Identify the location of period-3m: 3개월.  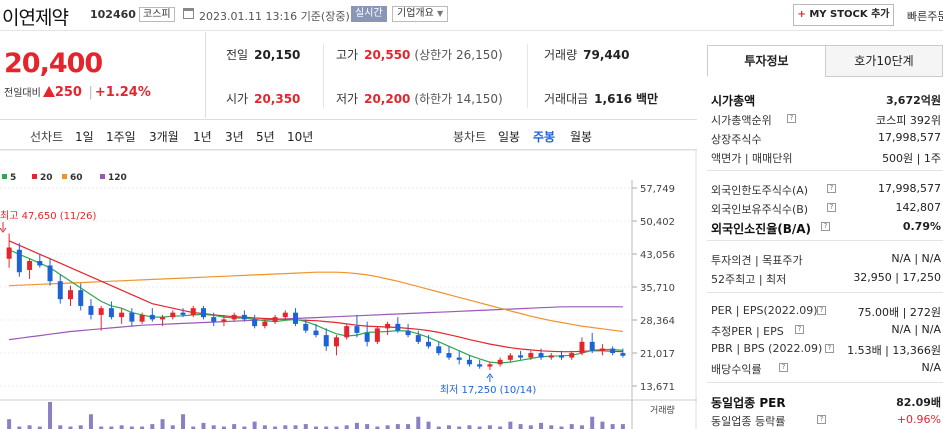
(164, 137).